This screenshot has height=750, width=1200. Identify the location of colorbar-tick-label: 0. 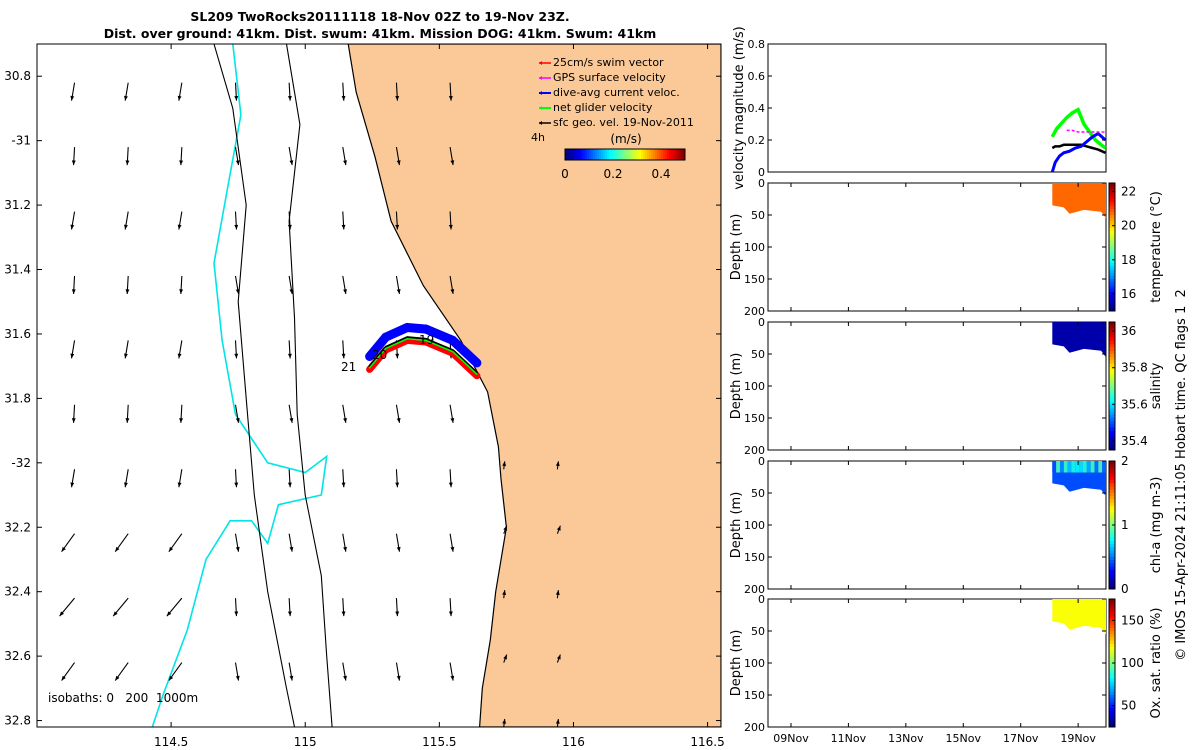
(1125, 589).